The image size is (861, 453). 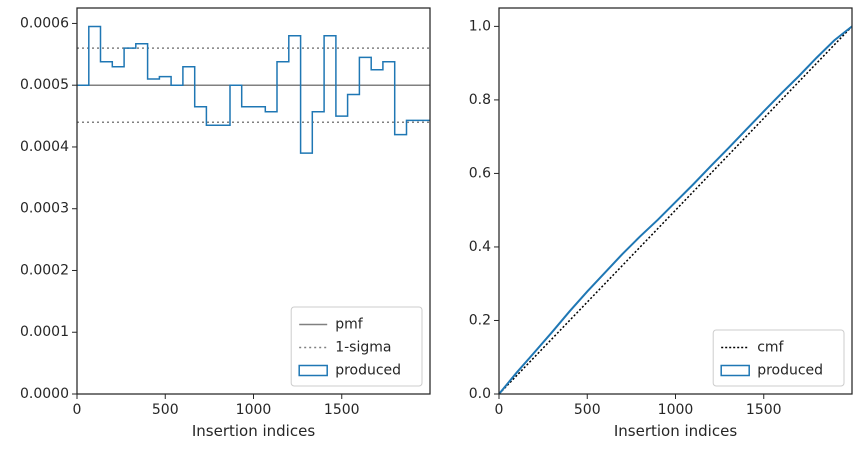 I want to click on left-legend-patch, so click(x=313, y=370).